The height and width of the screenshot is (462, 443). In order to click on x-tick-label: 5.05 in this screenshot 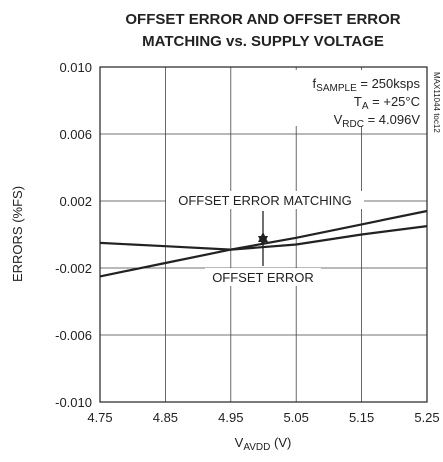, I will do `click(296, 417)`.